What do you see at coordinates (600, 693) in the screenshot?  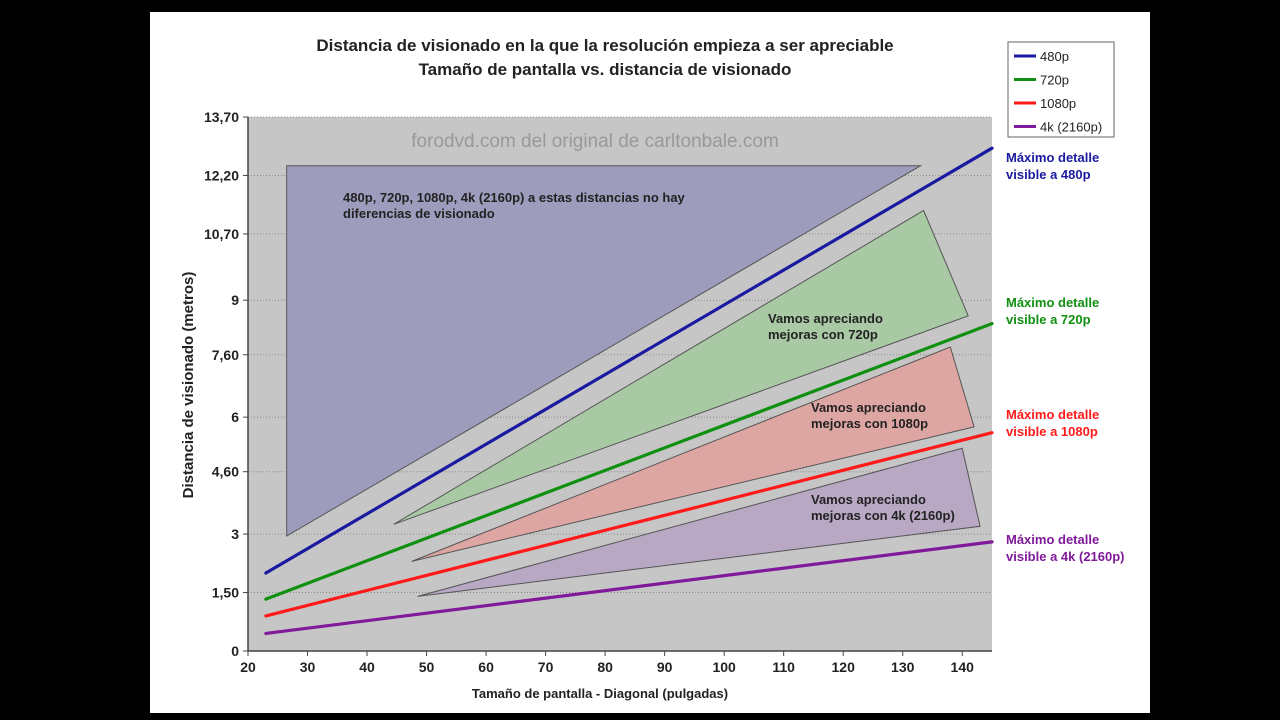 I see `x-axis-label: Tamaño de pantalla - Diagonal (pulgadas)` at bounding box center [600, 693].